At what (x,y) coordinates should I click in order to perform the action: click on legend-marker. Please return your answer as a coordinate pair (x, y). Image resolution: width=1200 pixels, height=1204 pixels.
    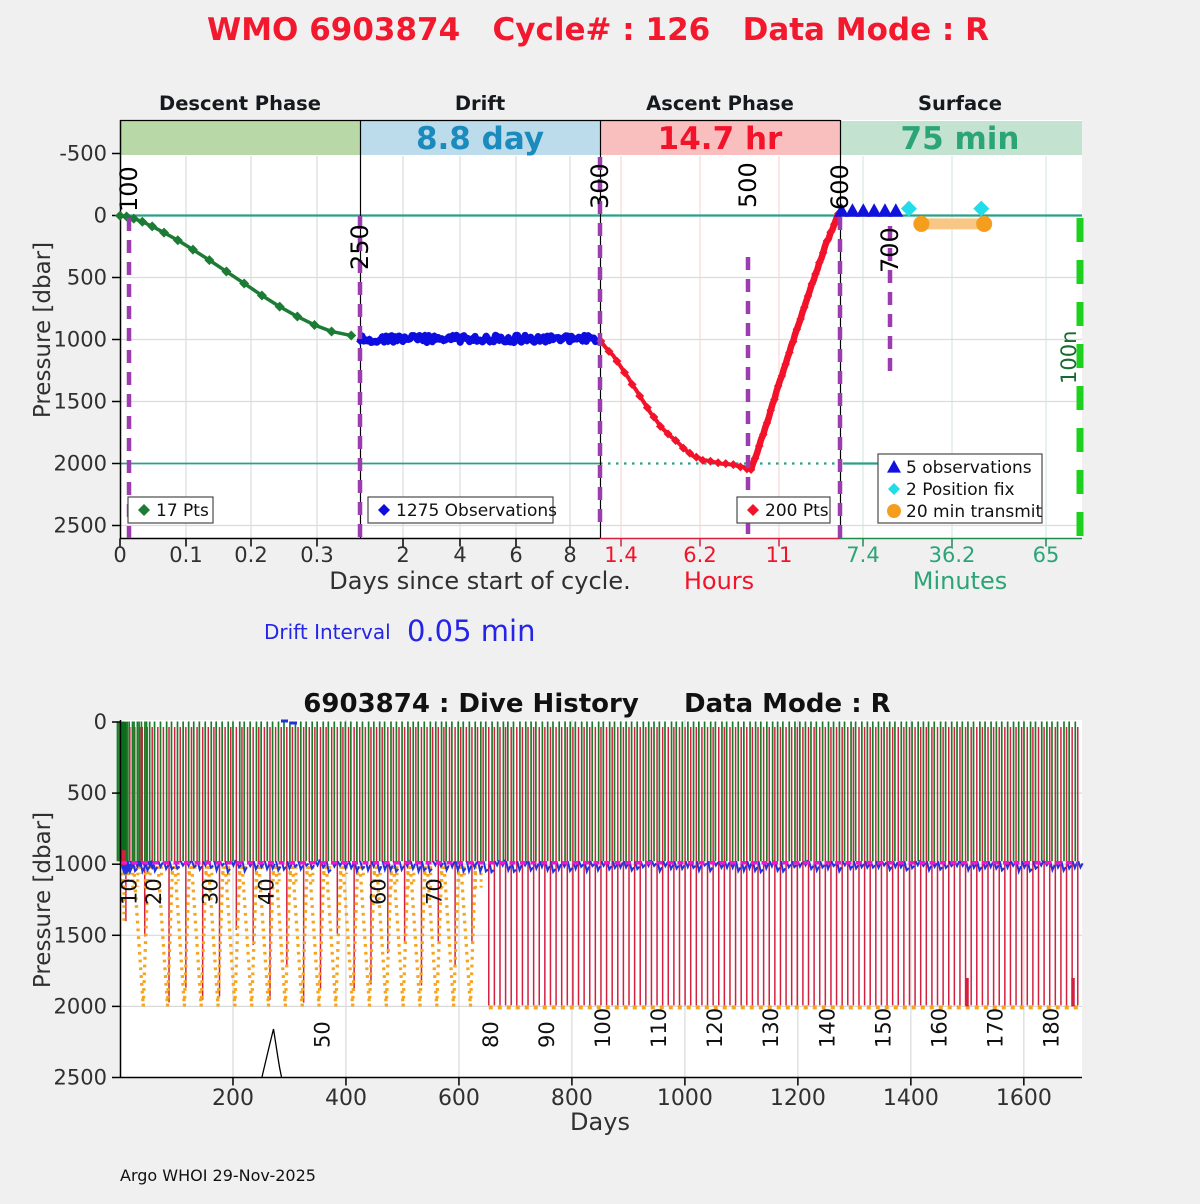
    Looking at the image, I should click on (144, 510).